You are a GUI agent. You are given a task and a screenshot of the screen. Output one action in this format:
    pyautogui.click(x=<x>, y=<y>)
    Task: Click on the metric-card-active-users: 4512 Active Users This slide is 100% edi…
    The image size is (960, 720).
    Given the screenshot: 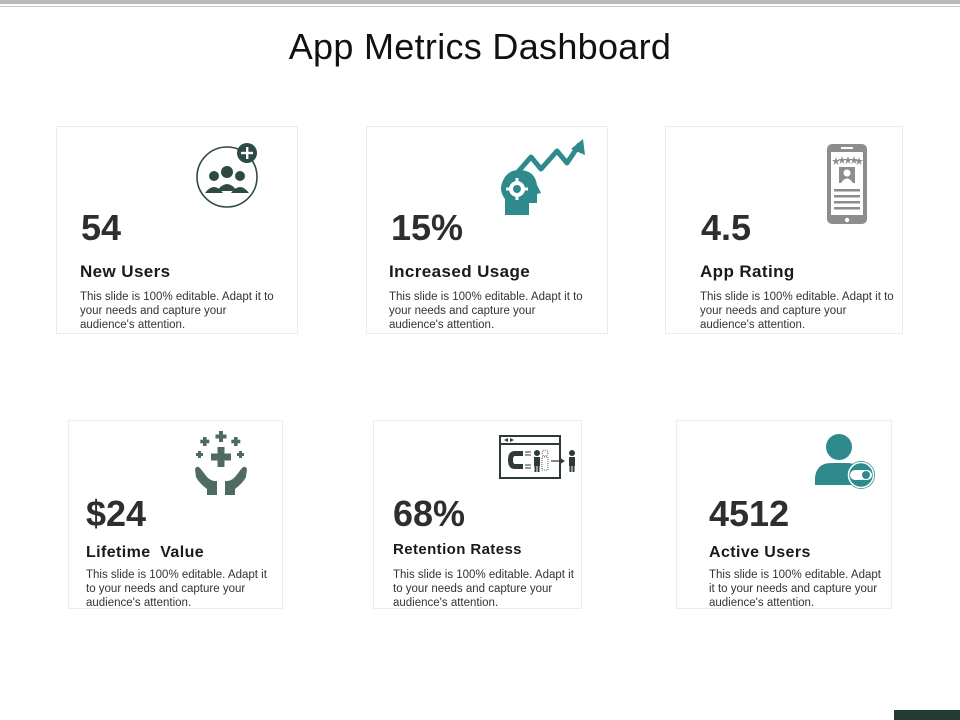 What is the action you would take?
    pyautogui.click(x=784, y=514)
    